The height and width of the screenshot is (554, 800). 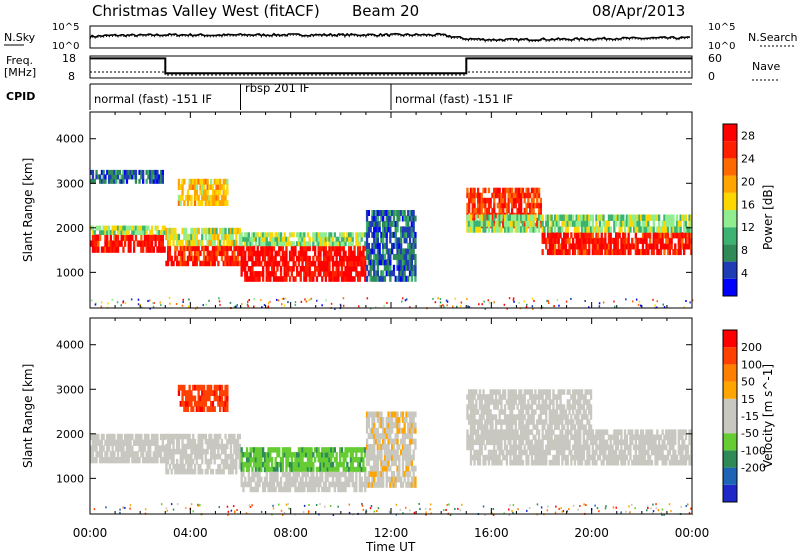 What do you see at coordinates (65, 27) in the screenshot?
I see `sky-tick-top: 10^5` at bounding box center [65, 27].